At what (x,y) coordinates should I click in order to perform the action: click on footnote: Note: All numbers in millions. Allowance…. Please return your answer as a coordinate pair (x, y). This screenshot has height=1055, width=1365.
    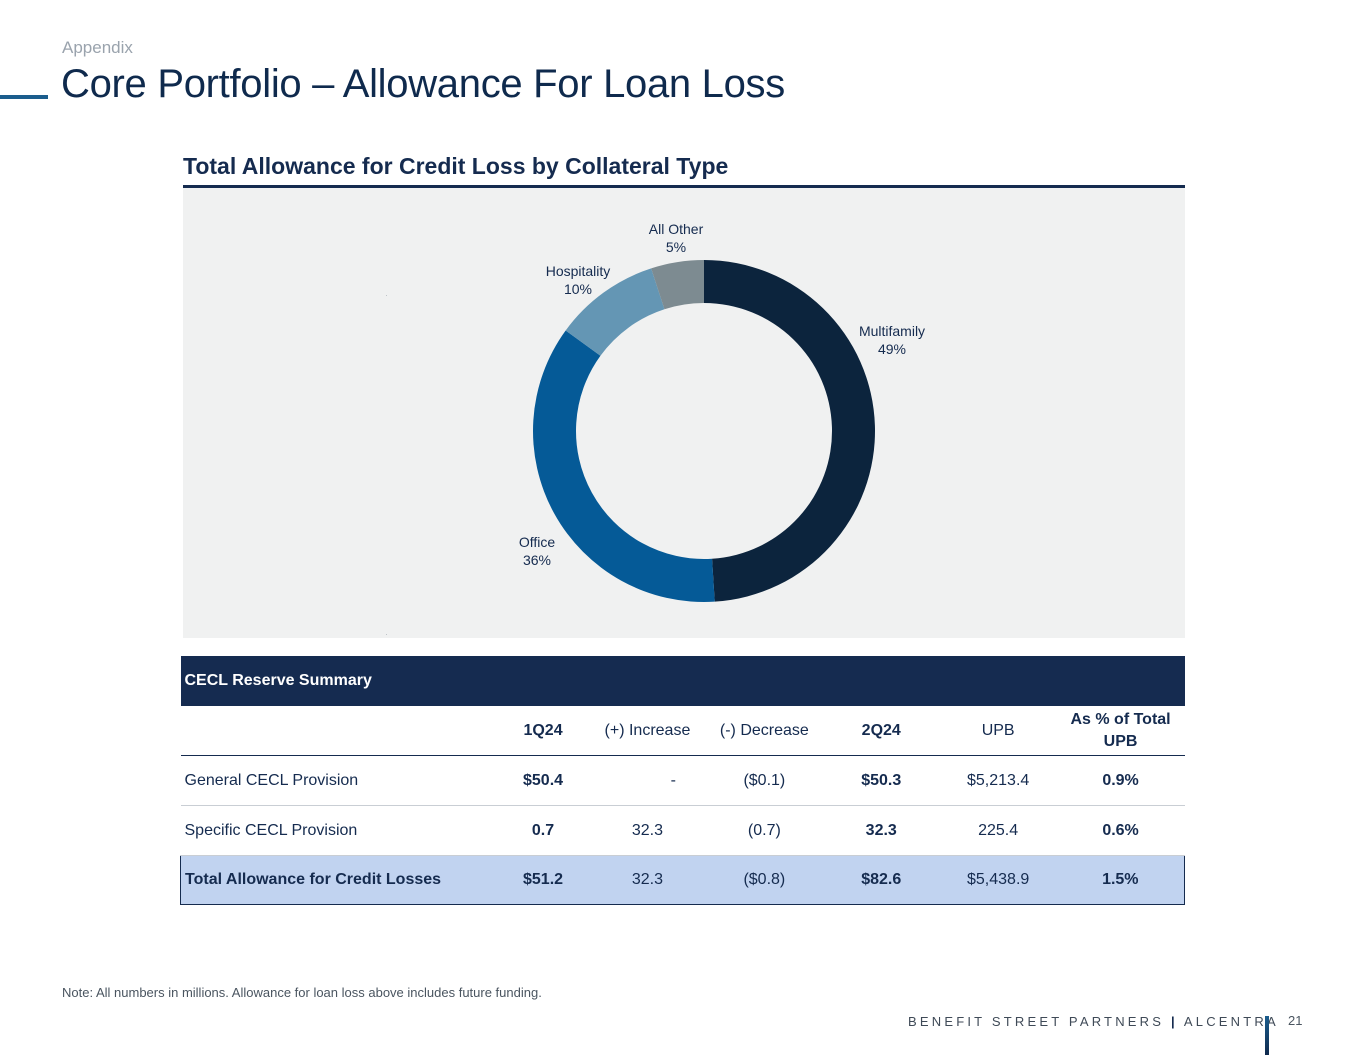
    Looking at the image, I should click on (302, 992).